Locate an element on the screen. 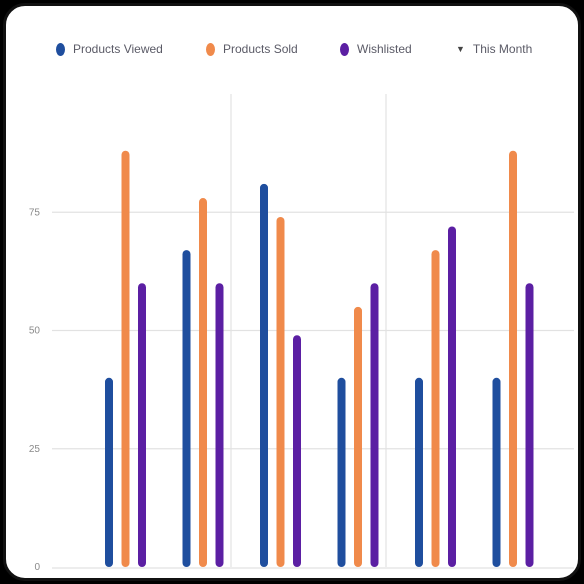 Image resolution: width=584 pixels, height=584 pixels. period-dropdown: ▼ This Month is located at coordinates (494, 49).